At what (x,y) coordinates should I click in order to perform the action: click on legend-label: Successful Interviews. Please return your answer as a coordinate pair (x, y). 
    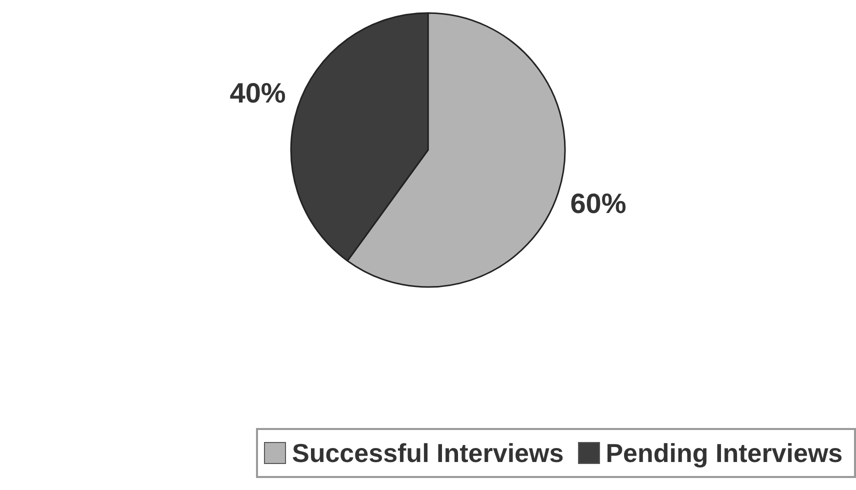
    Looking at the image, I should click on (428, 453).